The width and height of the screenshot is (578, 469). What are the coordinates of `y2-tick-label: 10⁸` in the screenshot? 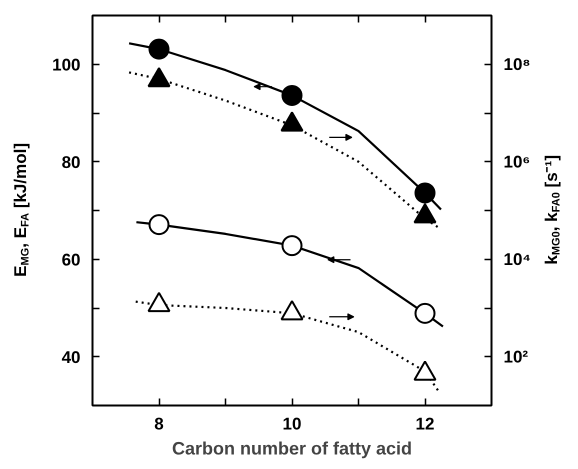 It's located at (517, 64).